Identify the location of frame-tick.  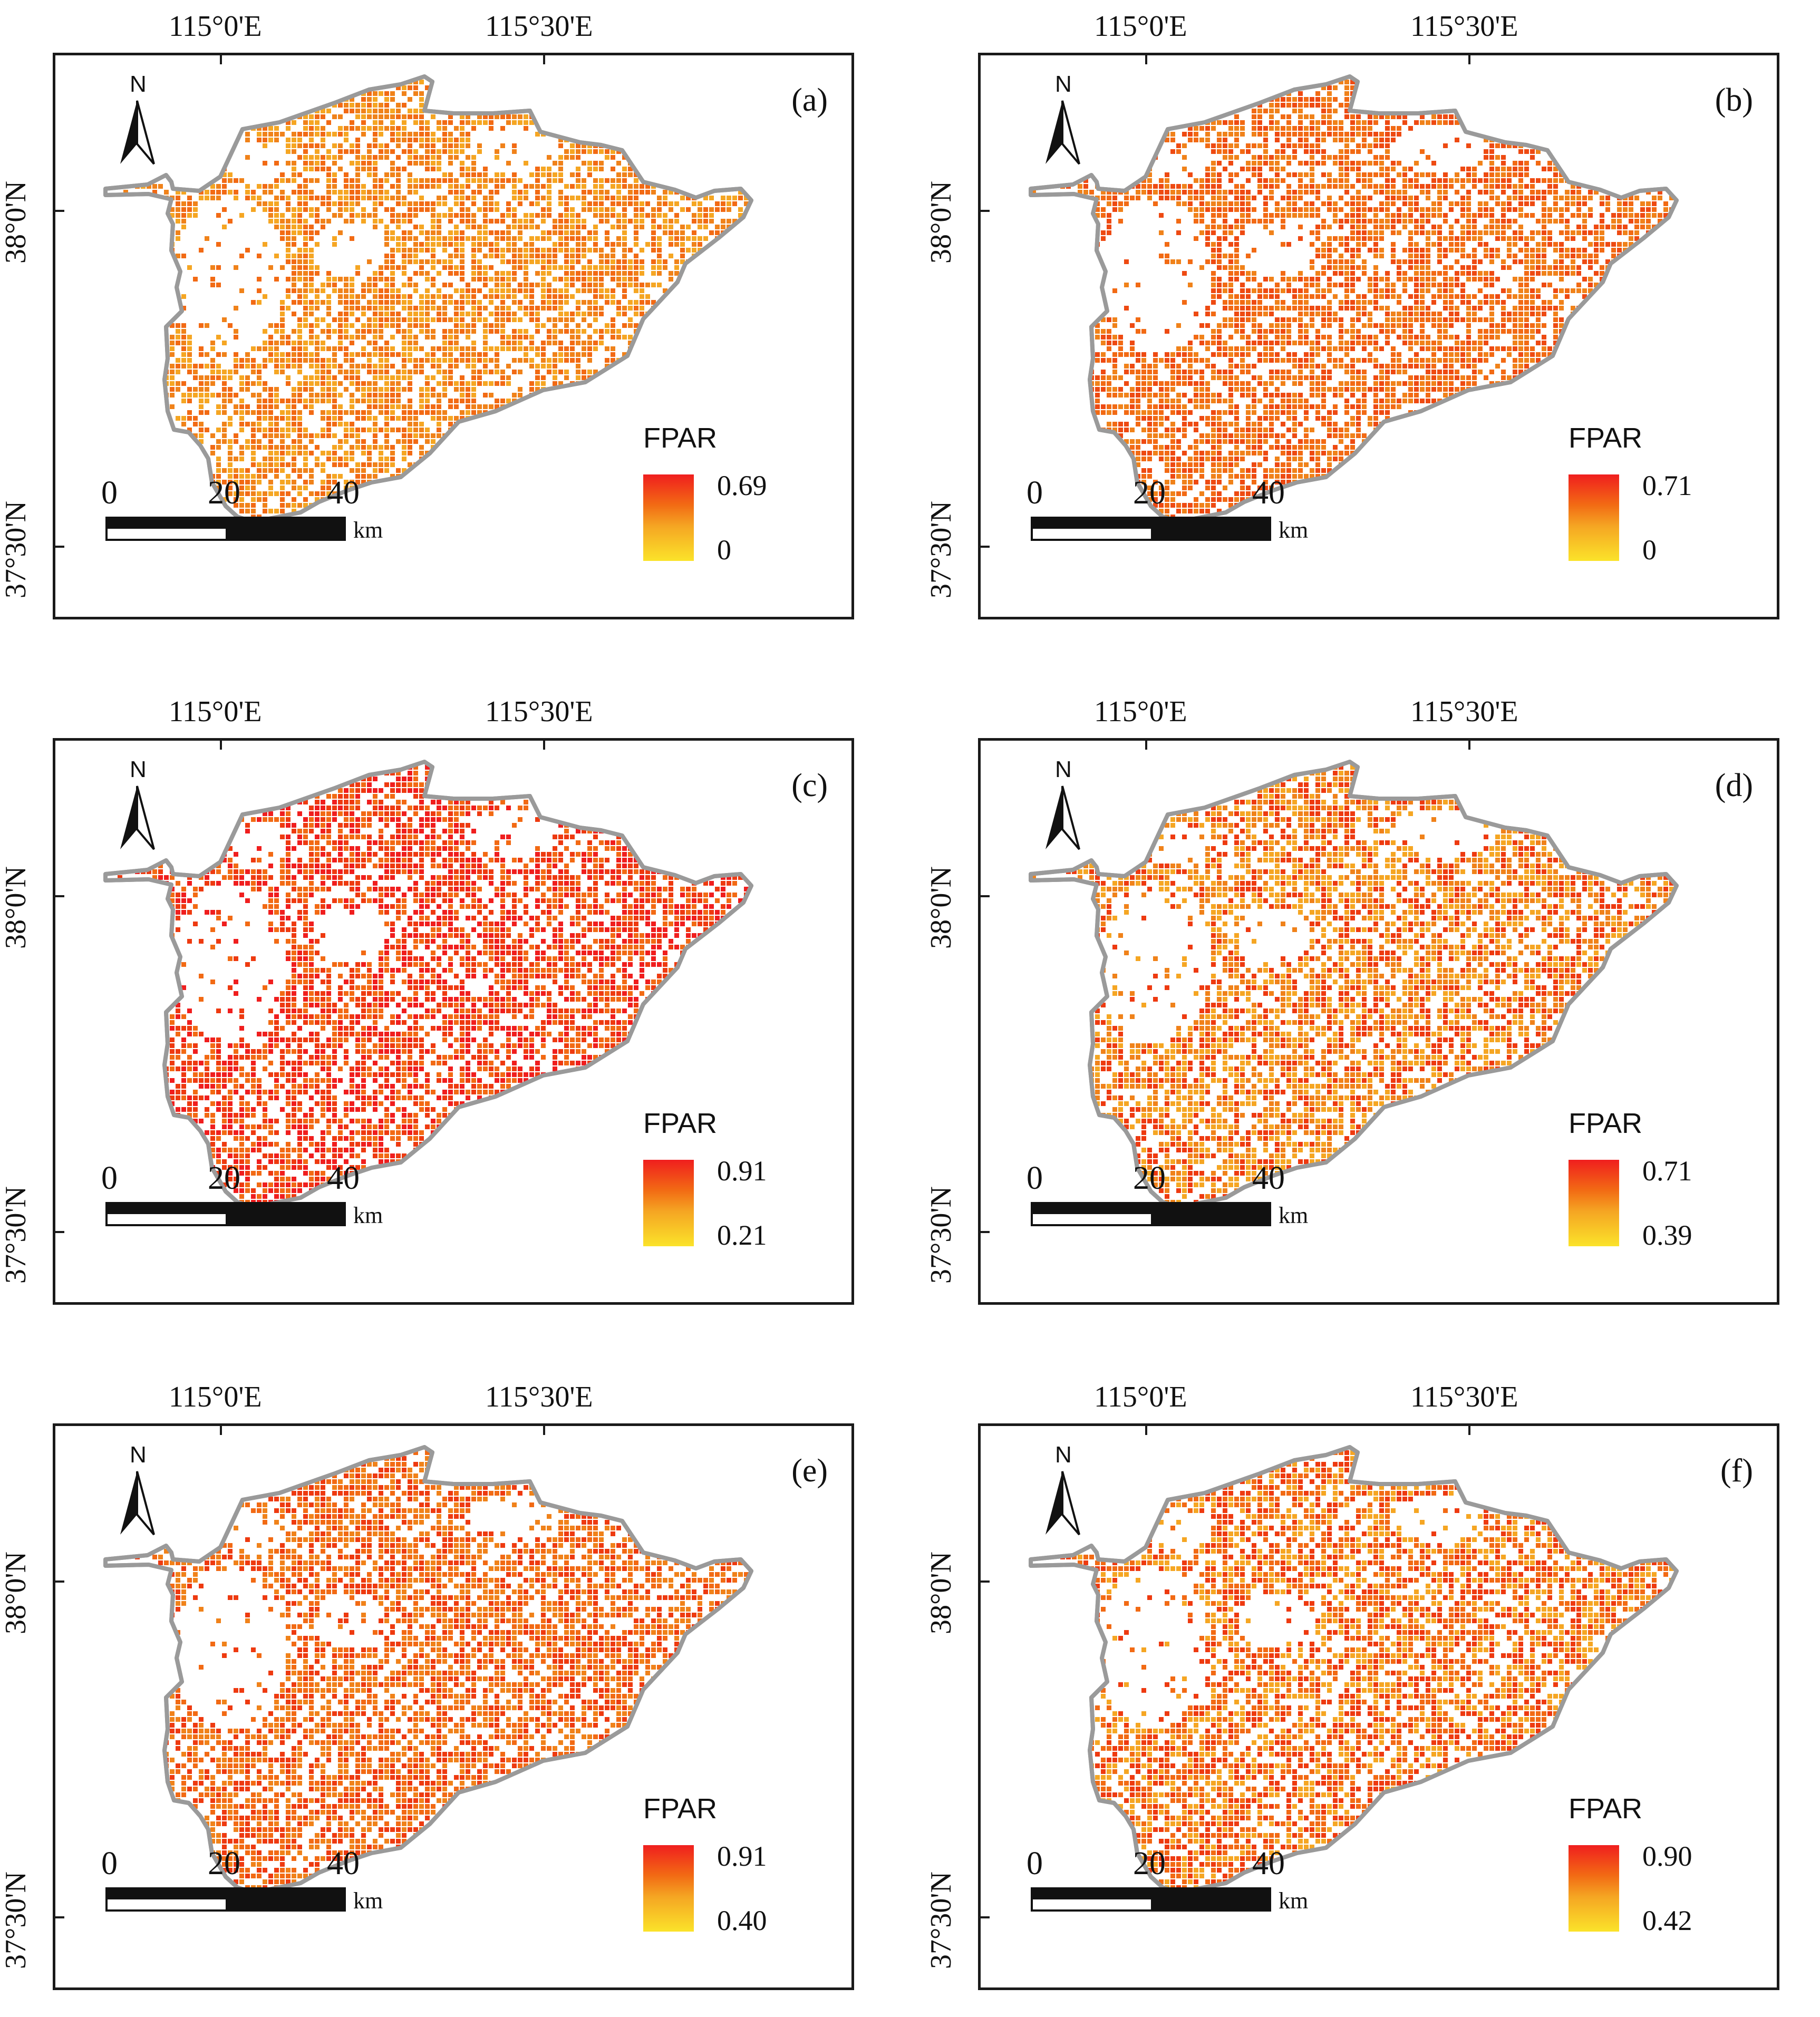
(58, 547).